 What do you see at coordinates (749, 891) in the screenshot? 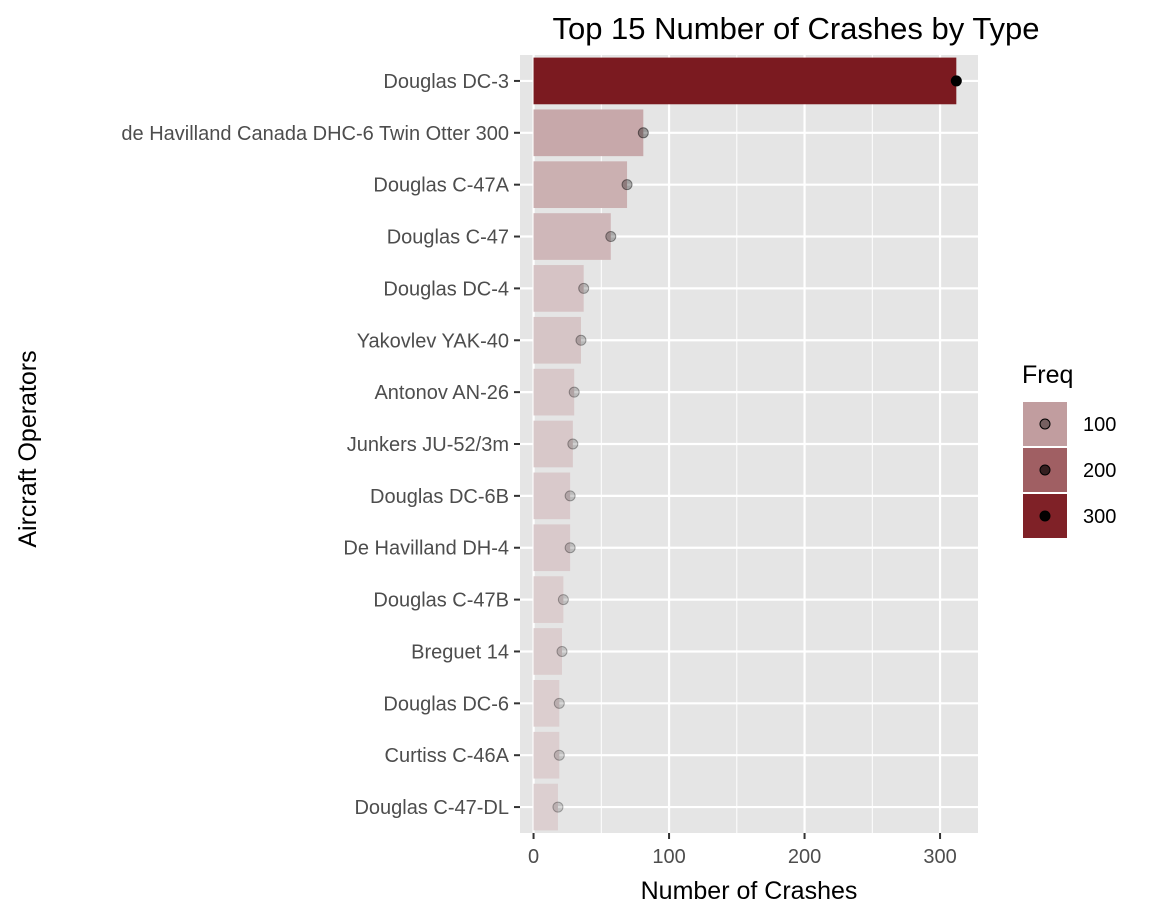
I see `x-axis-title: Number of Crashes` at bounding box center [749, 891].